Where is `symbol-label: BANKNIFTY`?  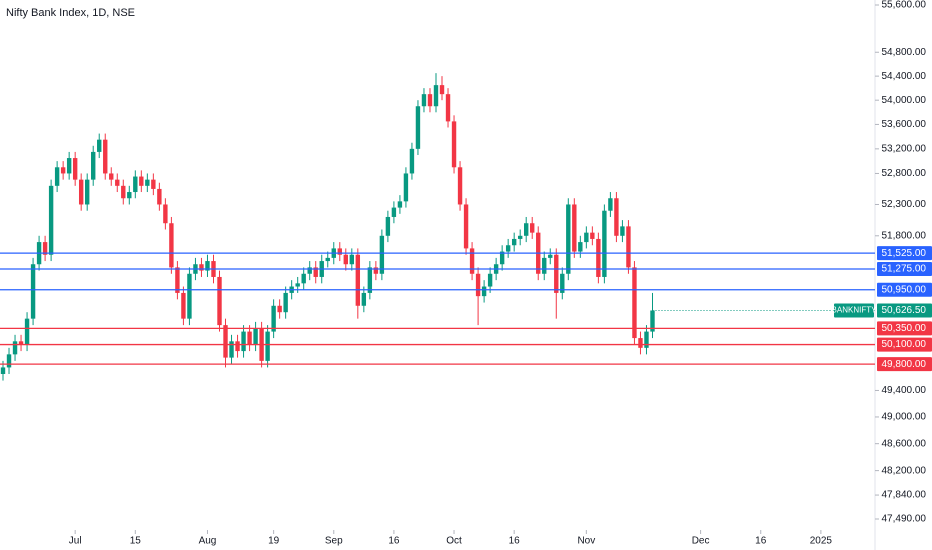
symbol-label: BANKNIFTY is located at coordinates (855, 310).